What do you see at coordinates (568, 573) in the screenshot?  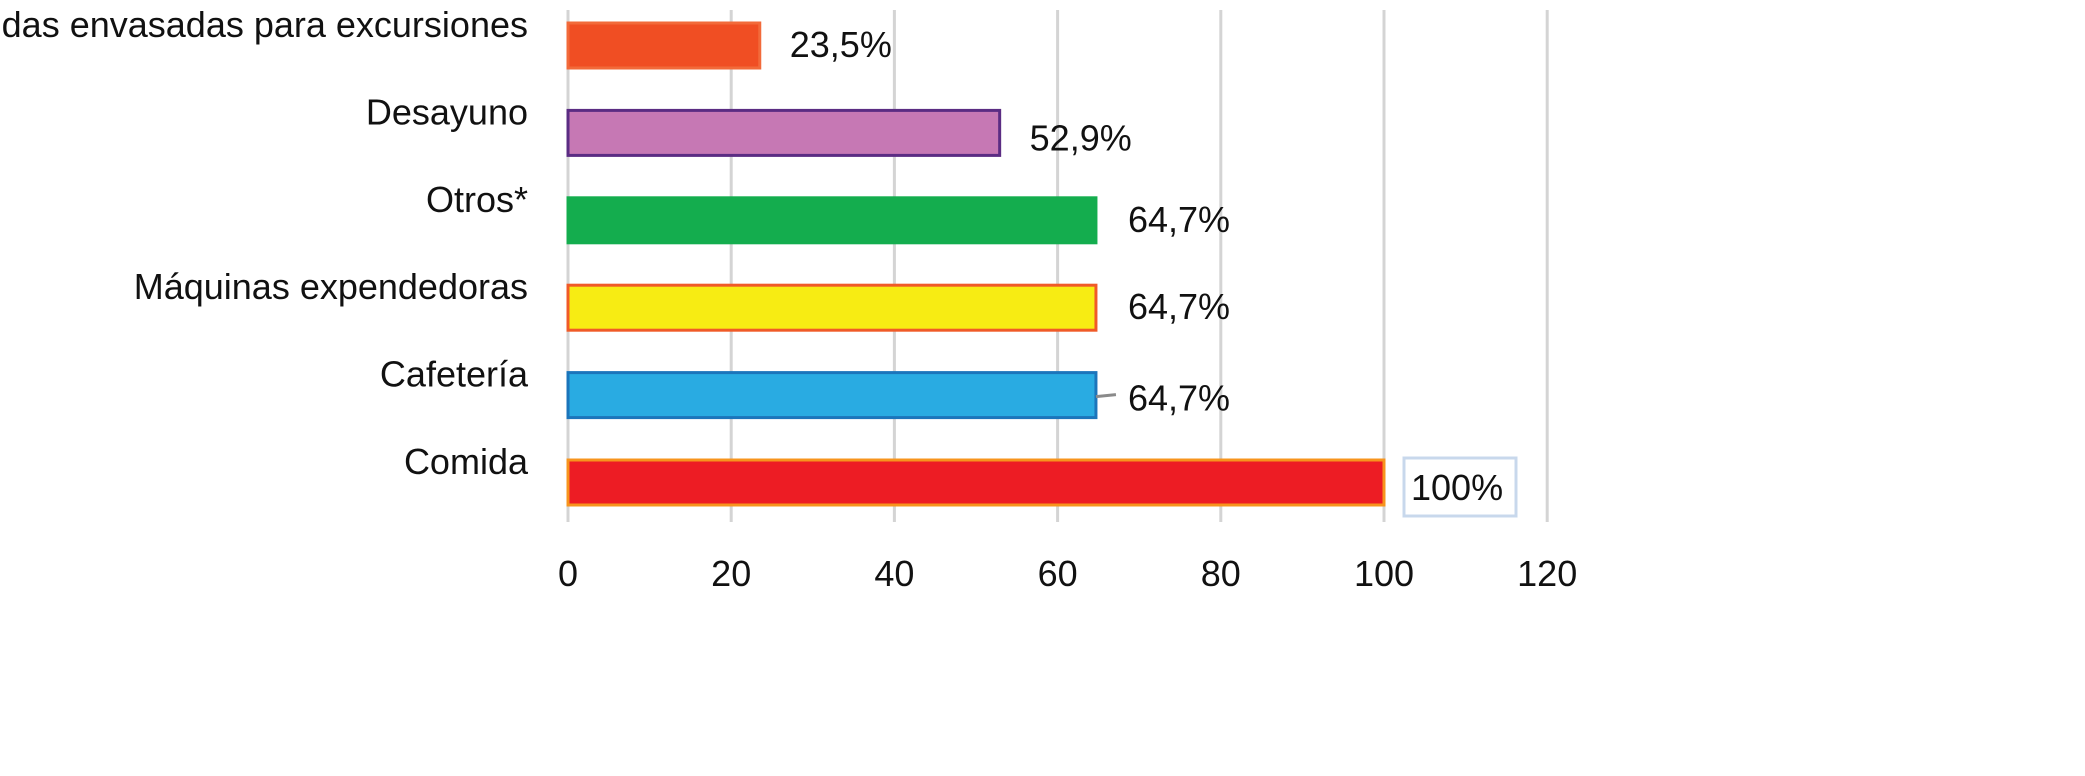 I see `x-tick-label-0: 0` at bounding box center [568, 573].